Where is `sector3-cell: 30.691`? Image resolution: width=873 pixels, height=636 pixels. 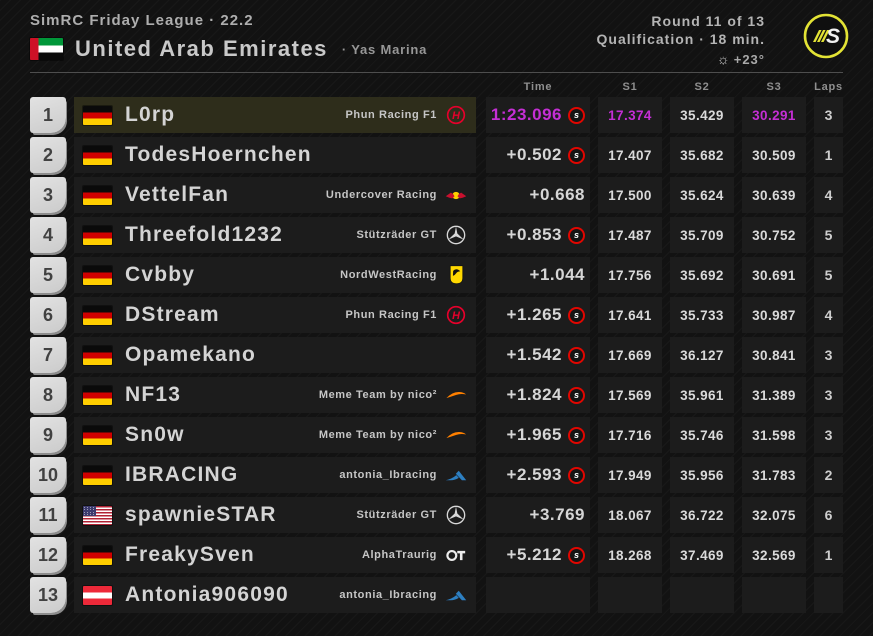
sector3-cell: 30.691 is located at coordinates (774, 275).